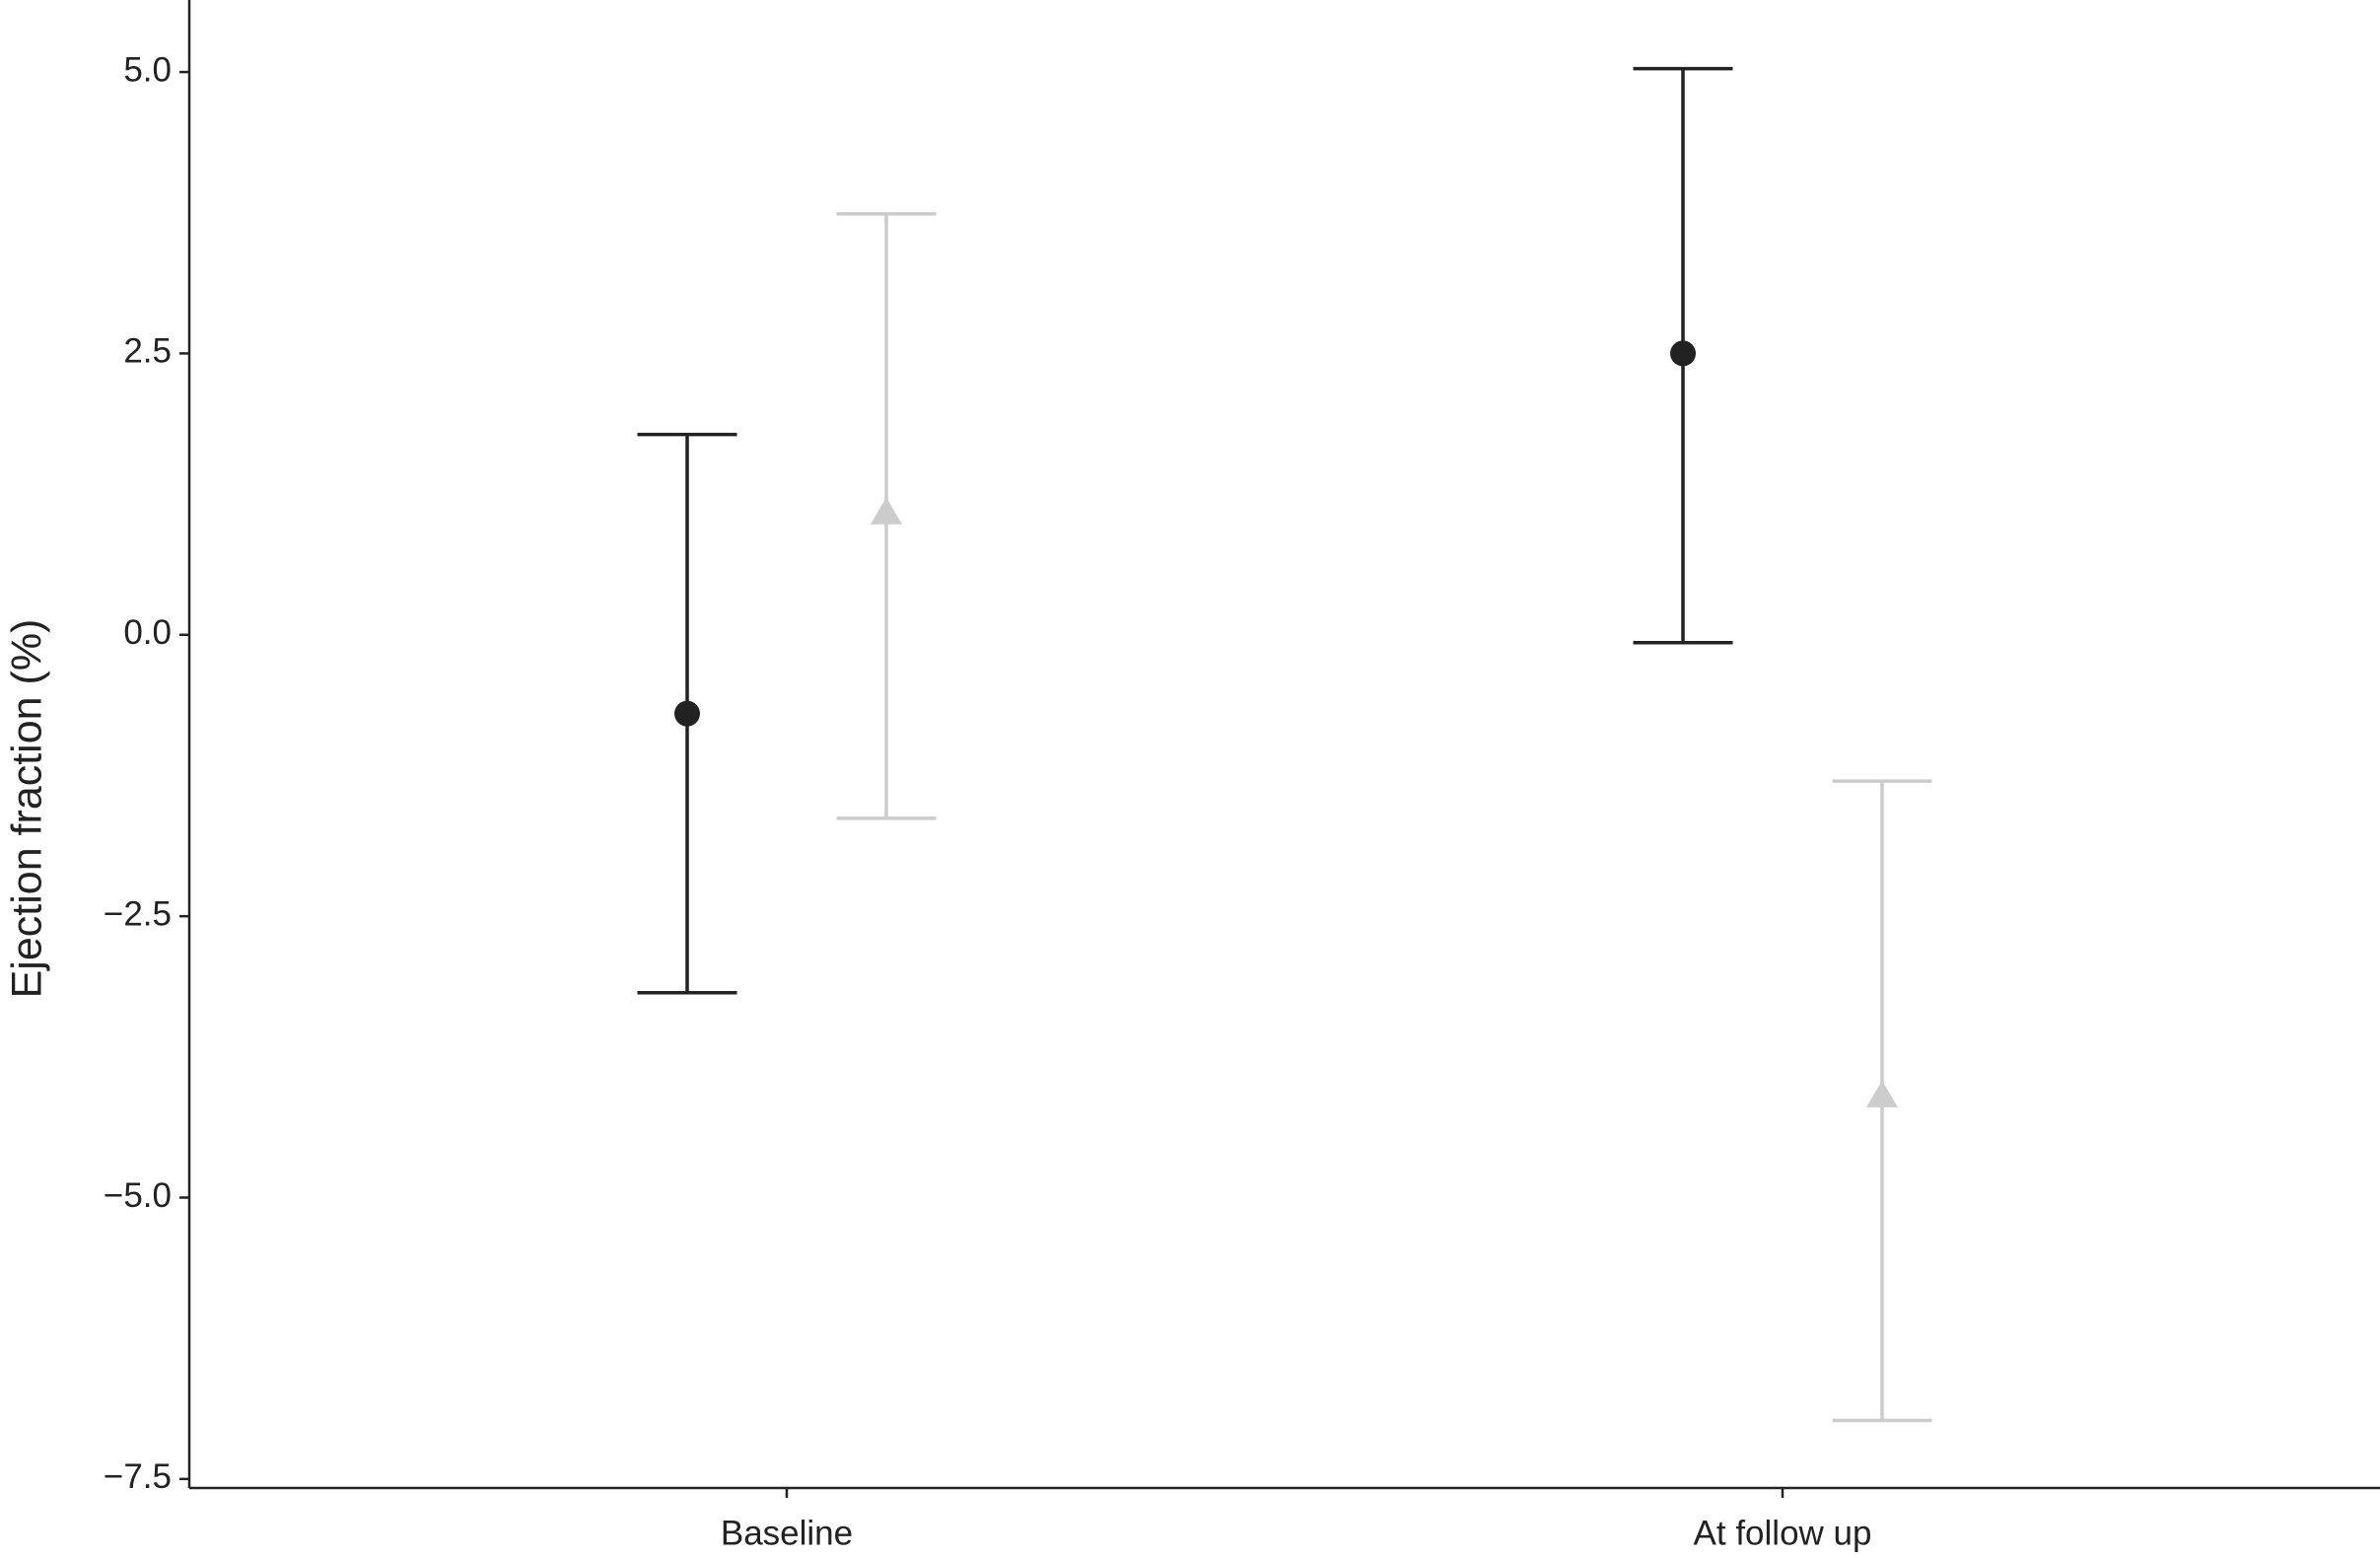 Image resolution: width=2380 pixels, height=1558 pixels. What do you see at coordinates (138, 1196) in the screenshot?
I see `y-tick-label: −5.0` at bounding box center [138, 1196].